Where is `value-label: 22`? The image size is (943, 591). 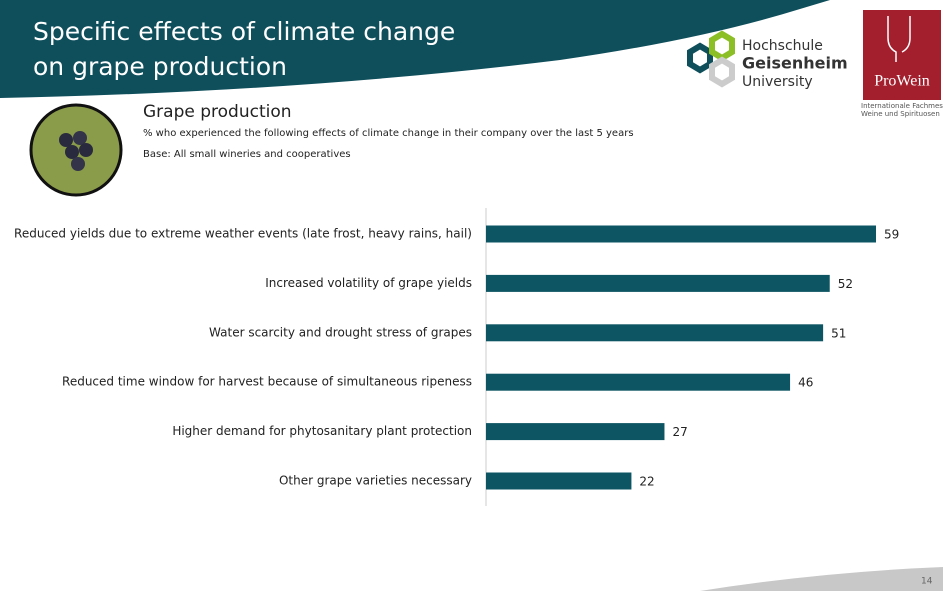 value-label: 22 is located at coordinates (646, 482).